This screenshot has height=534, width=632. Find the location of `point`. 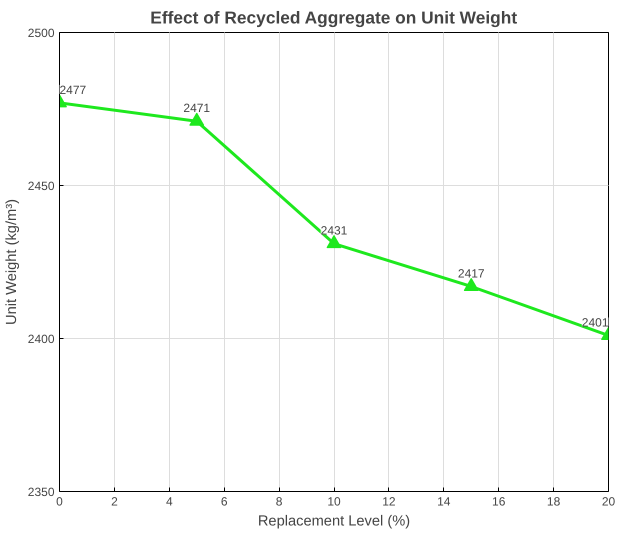

point is located at coordinates (334, 241).